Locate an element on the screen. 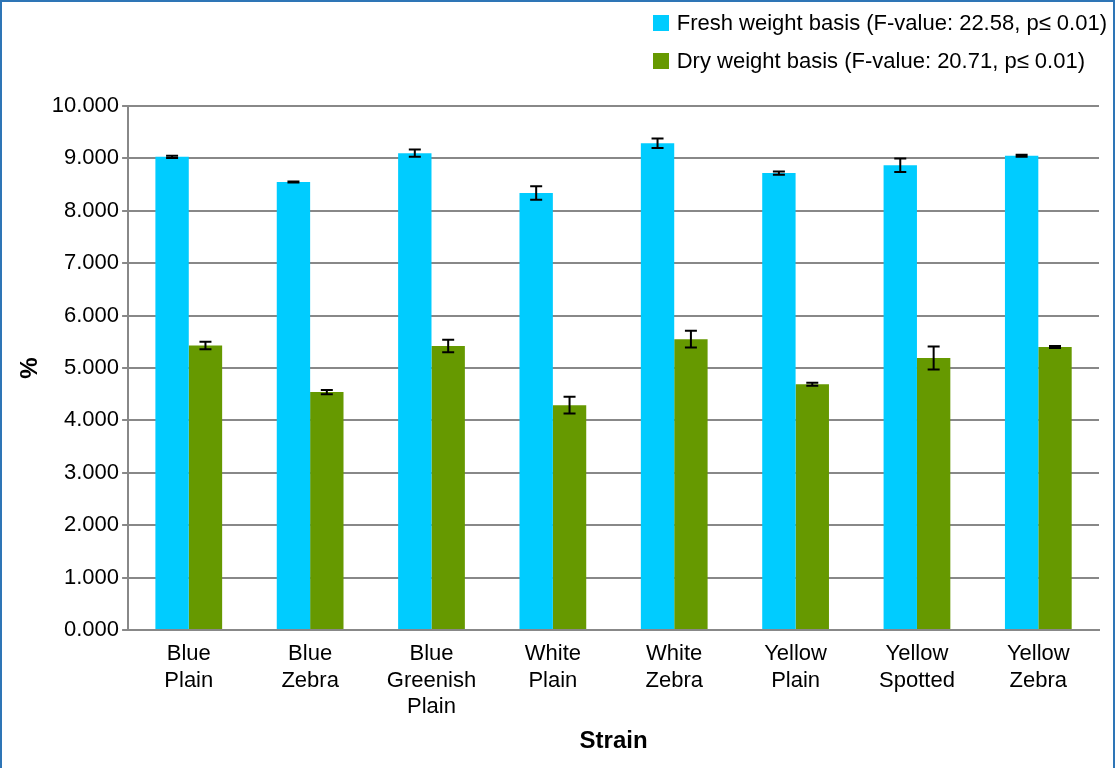  y-tick-label: 10.000 is located at coordinates (85, 105).